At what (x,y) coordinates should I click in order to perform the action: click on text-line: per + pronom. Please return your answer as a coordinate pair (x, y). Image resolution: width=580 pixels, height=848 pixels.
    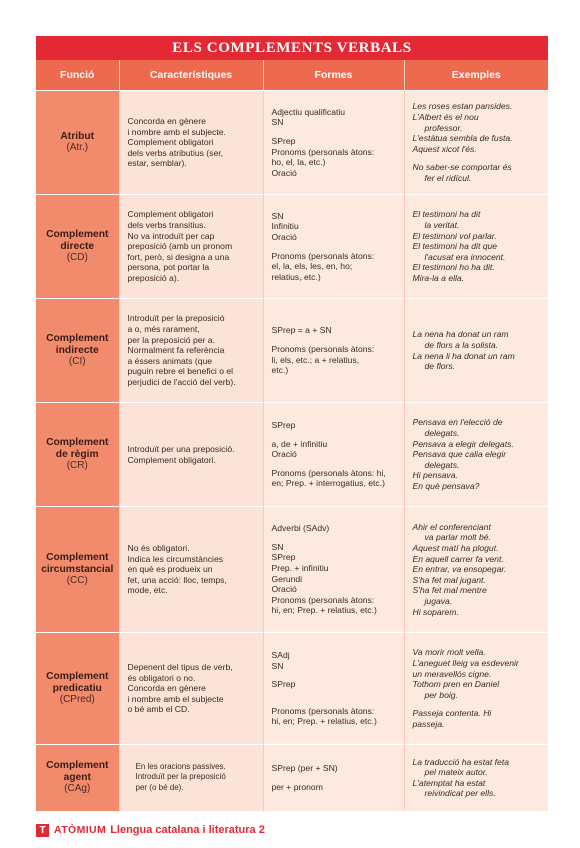
    Looking at the image, I should click on (297, 786).